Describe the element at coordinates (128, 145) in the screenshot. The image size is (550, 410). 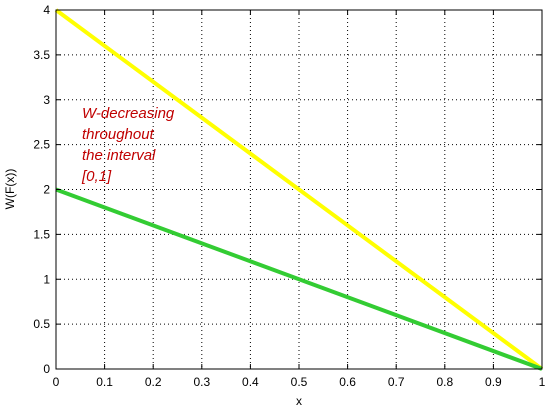
I see `annotation: W-decreasing throughout the interval [0,1]` at that location.